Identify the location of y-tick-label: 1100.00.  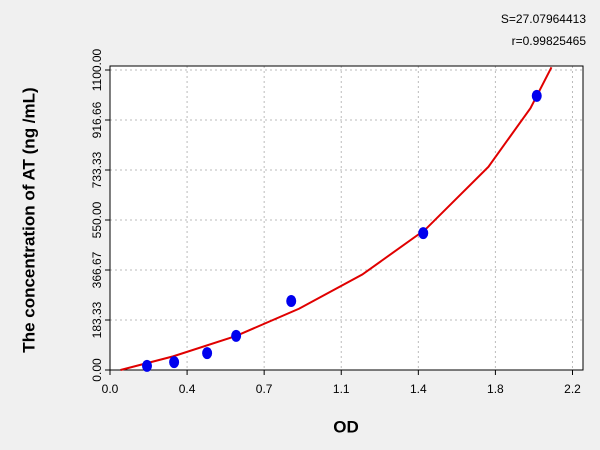
(97, 69).